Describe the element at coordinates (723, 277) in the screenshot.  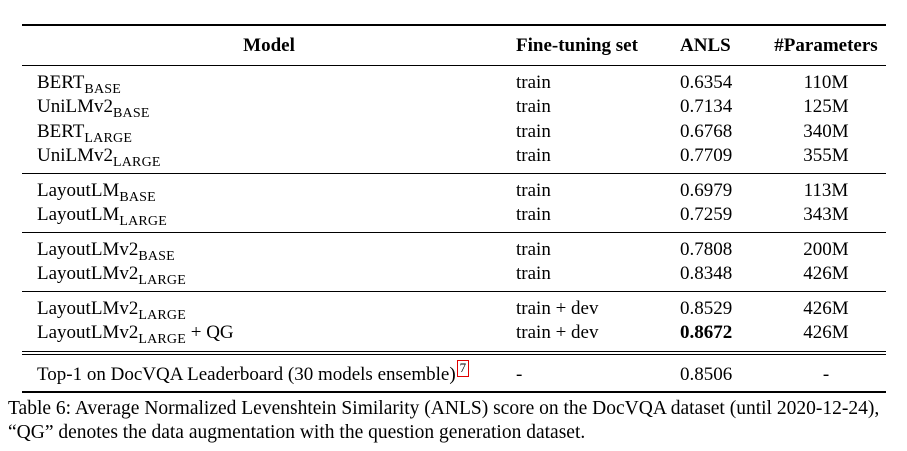
I see `anls-cell: 0.8348` at that location.